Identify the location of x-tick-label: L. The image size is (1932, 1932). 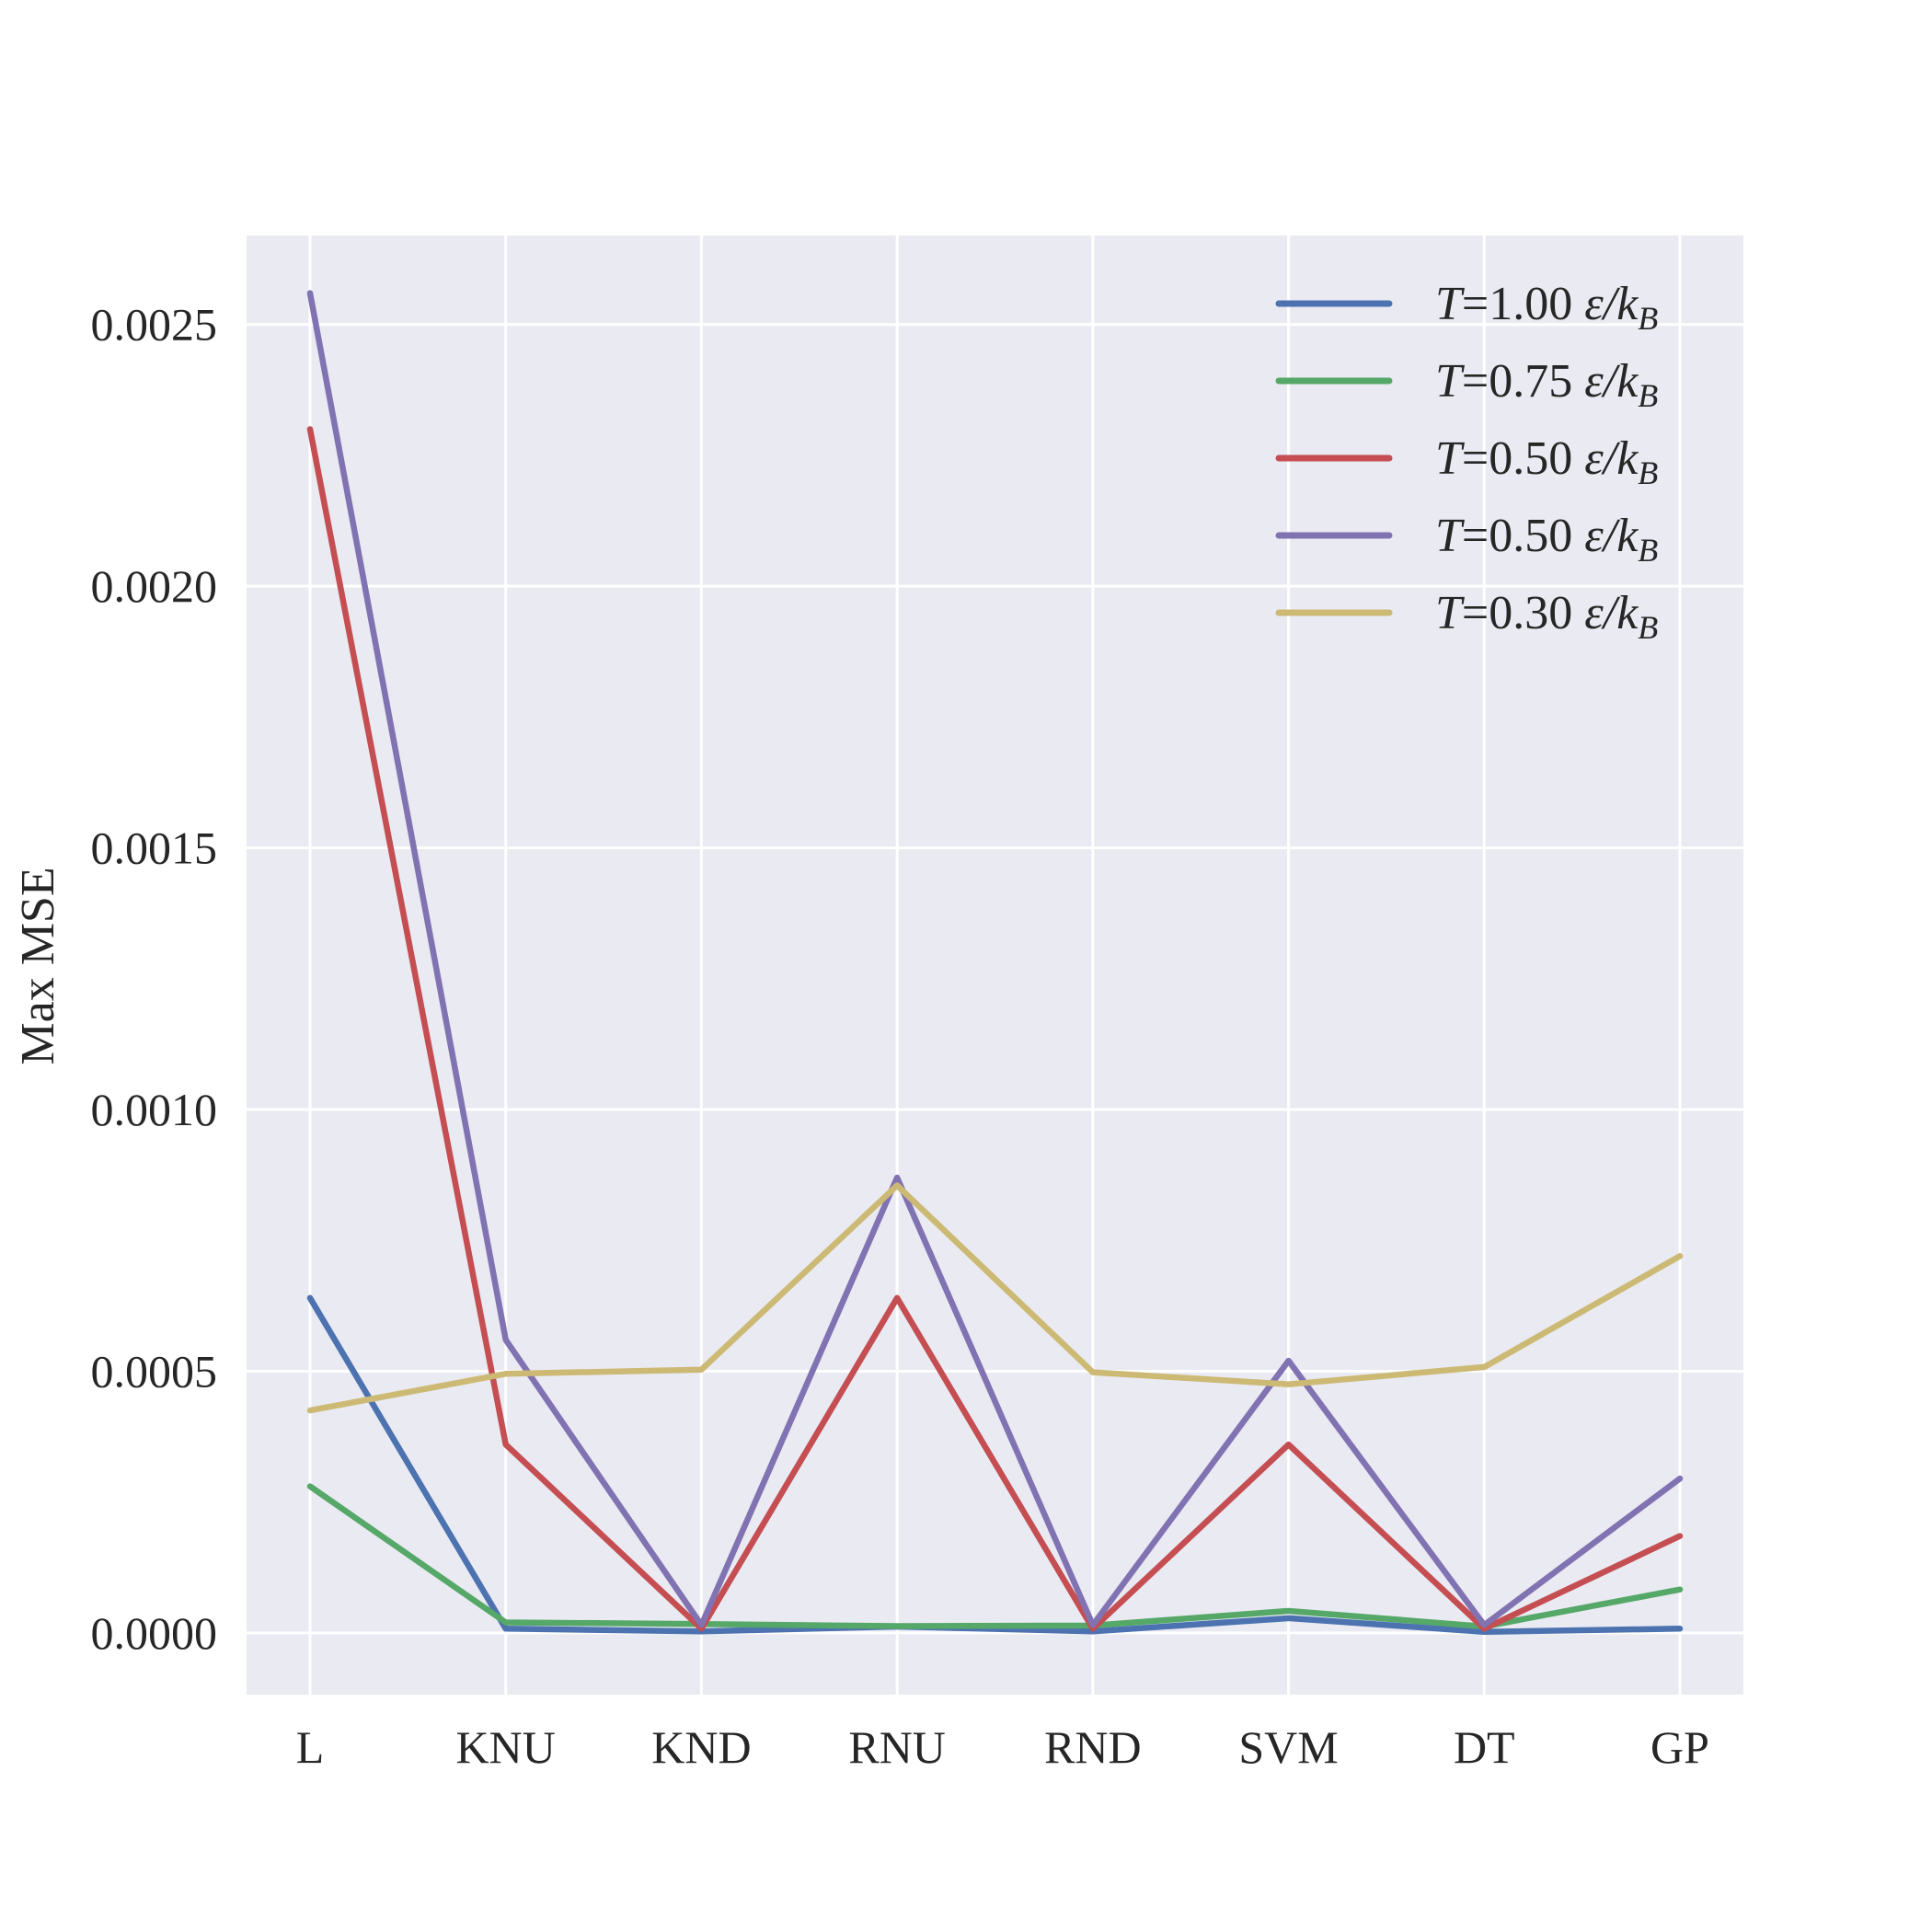
(310, 1747).